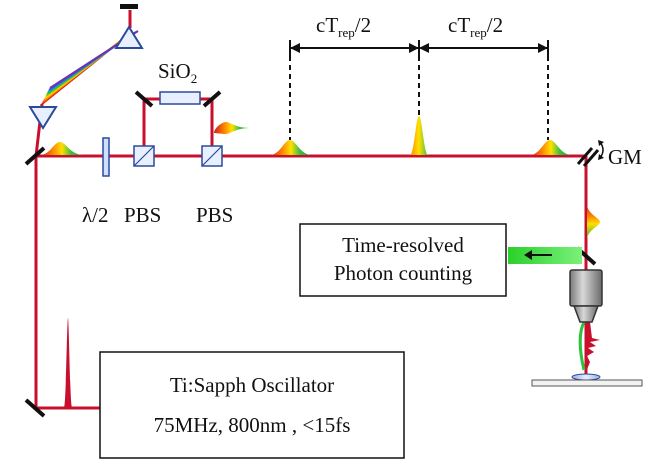 This screenshot has width=658, height=463. What do you see at coordinates (214, 215) in the screenshot?
I see `label-pbs-right: PBS` at bounding box center [214, 215].